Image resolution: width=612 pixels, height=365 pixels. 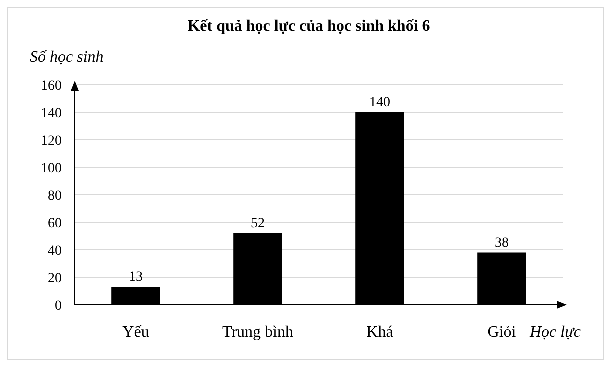 I want to click on data-label: 38, so click(x=502, y=243).